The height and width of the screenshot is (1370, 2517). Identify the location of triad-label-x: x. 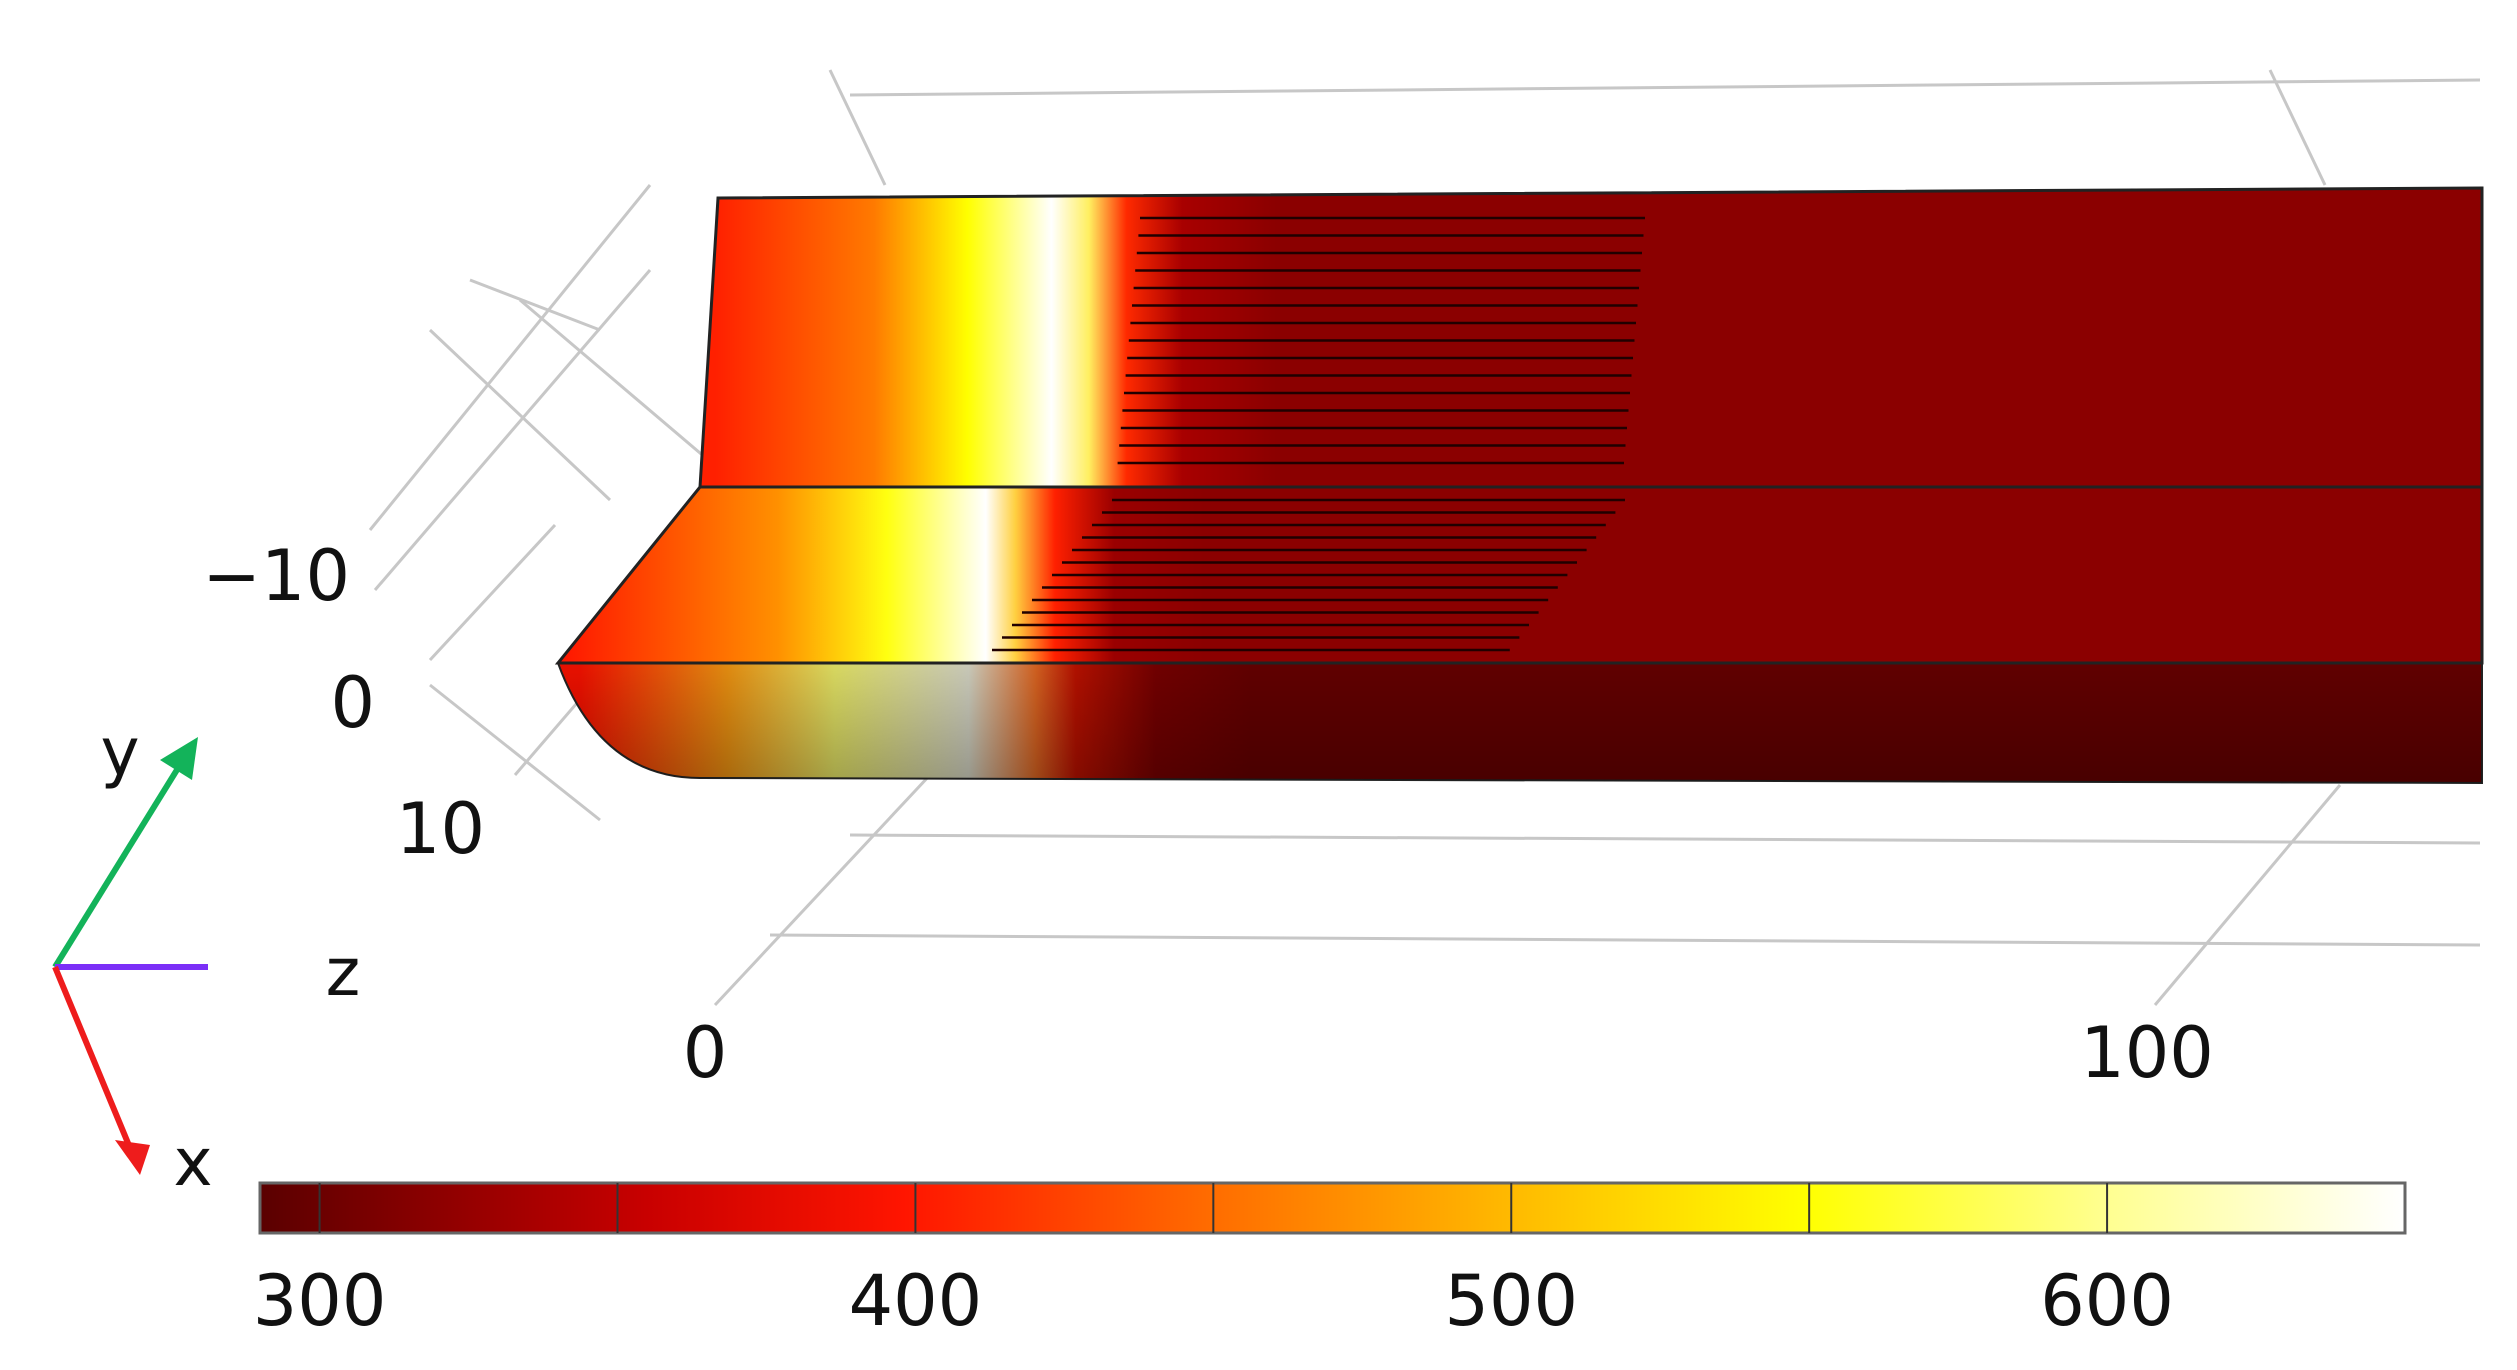
(192, 1162).